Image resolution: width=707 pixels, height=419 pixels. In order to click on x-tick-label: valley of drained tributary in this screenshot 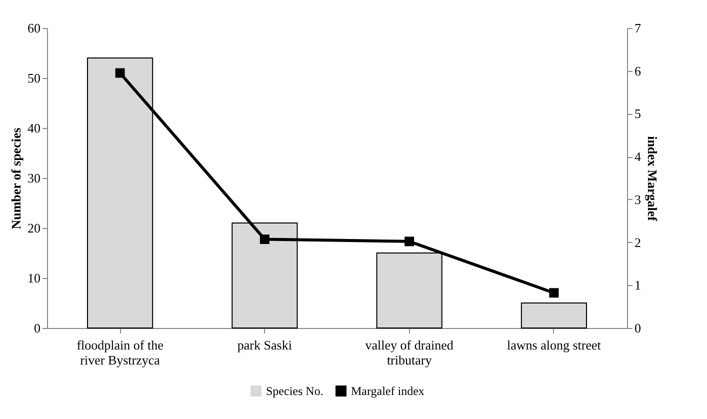, I will do `click(409, 353)`.